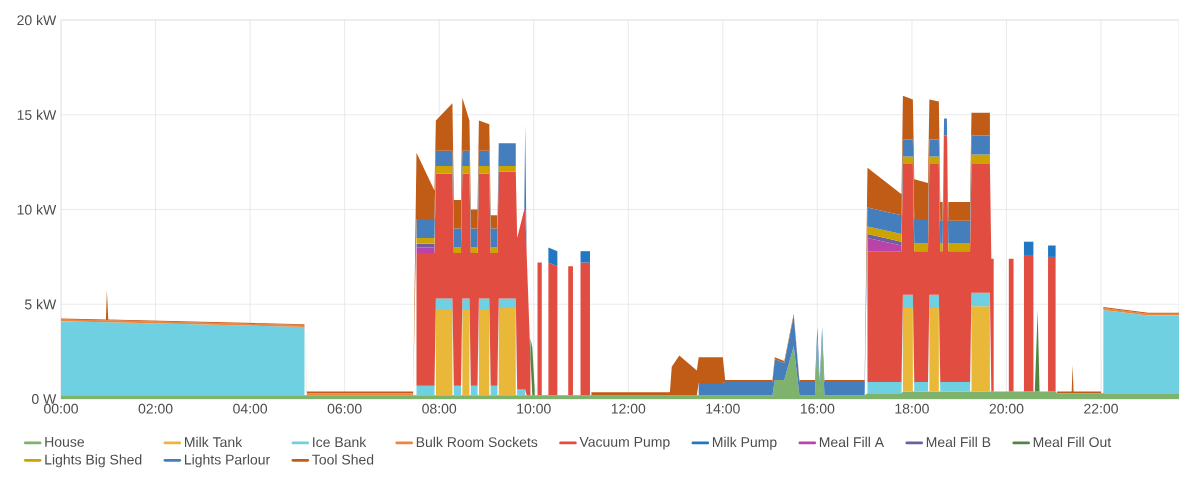 The width and height of the screenshot is (1179, 492). I want to click on x-tick-label: 08:00, so click(439, 408).